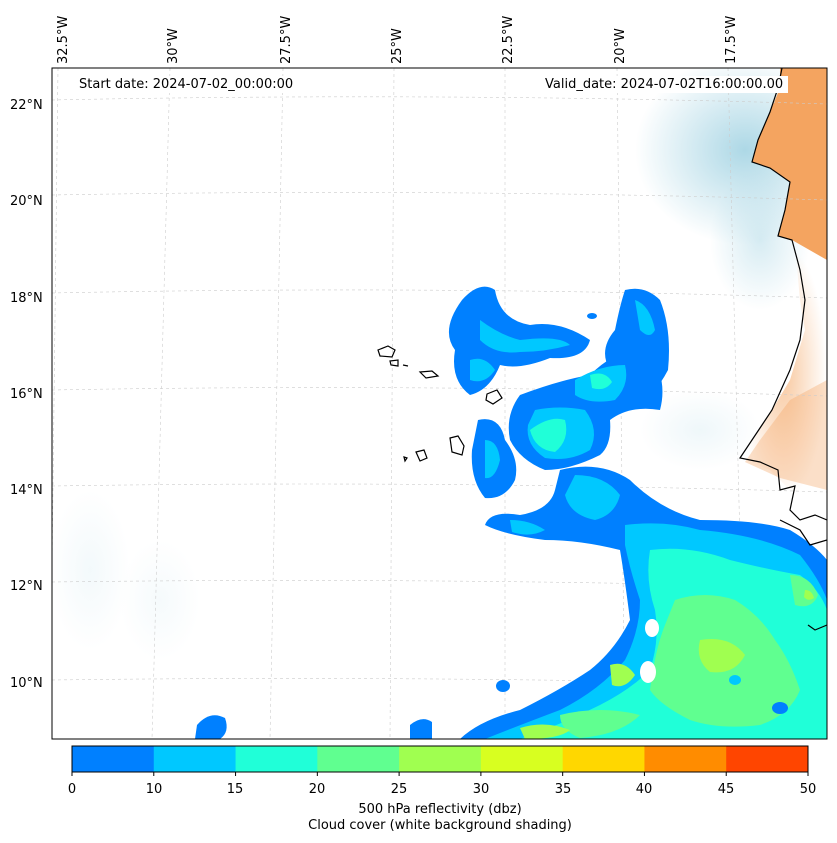  Describe the element at coordinates (440, 809) in the screenshot. I see `colorbar-title: 500 hPa reflectivity (dbz)` at that location.